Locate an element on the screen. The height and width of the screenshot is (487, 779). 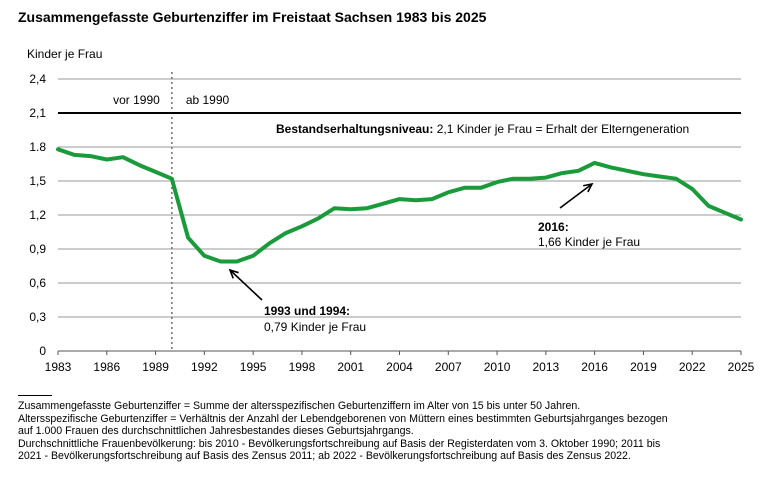
x-tick-label: 2022 is located at coordinates (692, 367).